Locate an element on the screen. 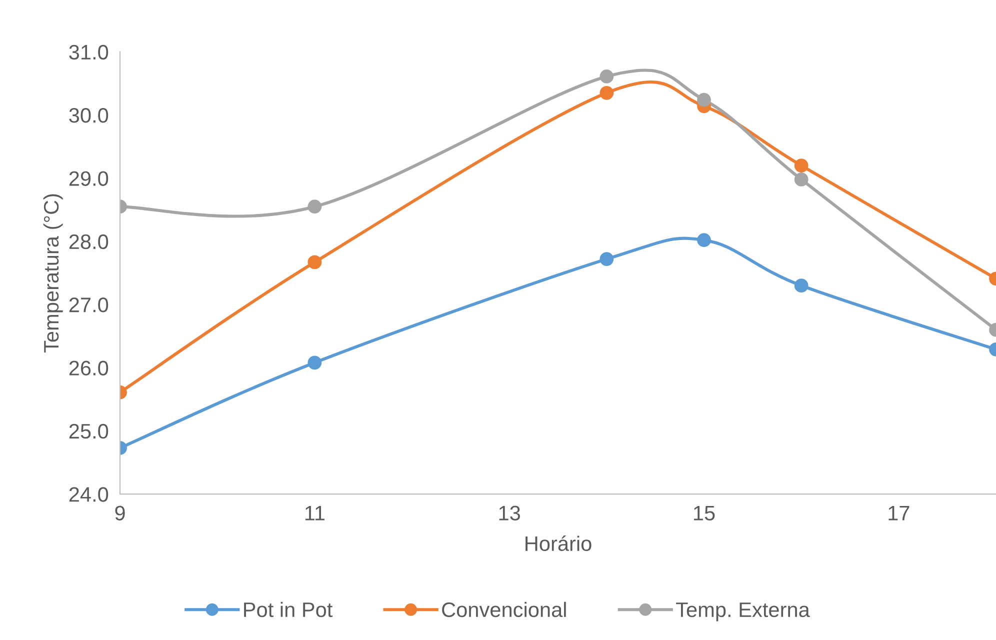 The height and width of the screenshot is (640, 996). y-tick-label: 27.0 is located at coordinates (88, 305).